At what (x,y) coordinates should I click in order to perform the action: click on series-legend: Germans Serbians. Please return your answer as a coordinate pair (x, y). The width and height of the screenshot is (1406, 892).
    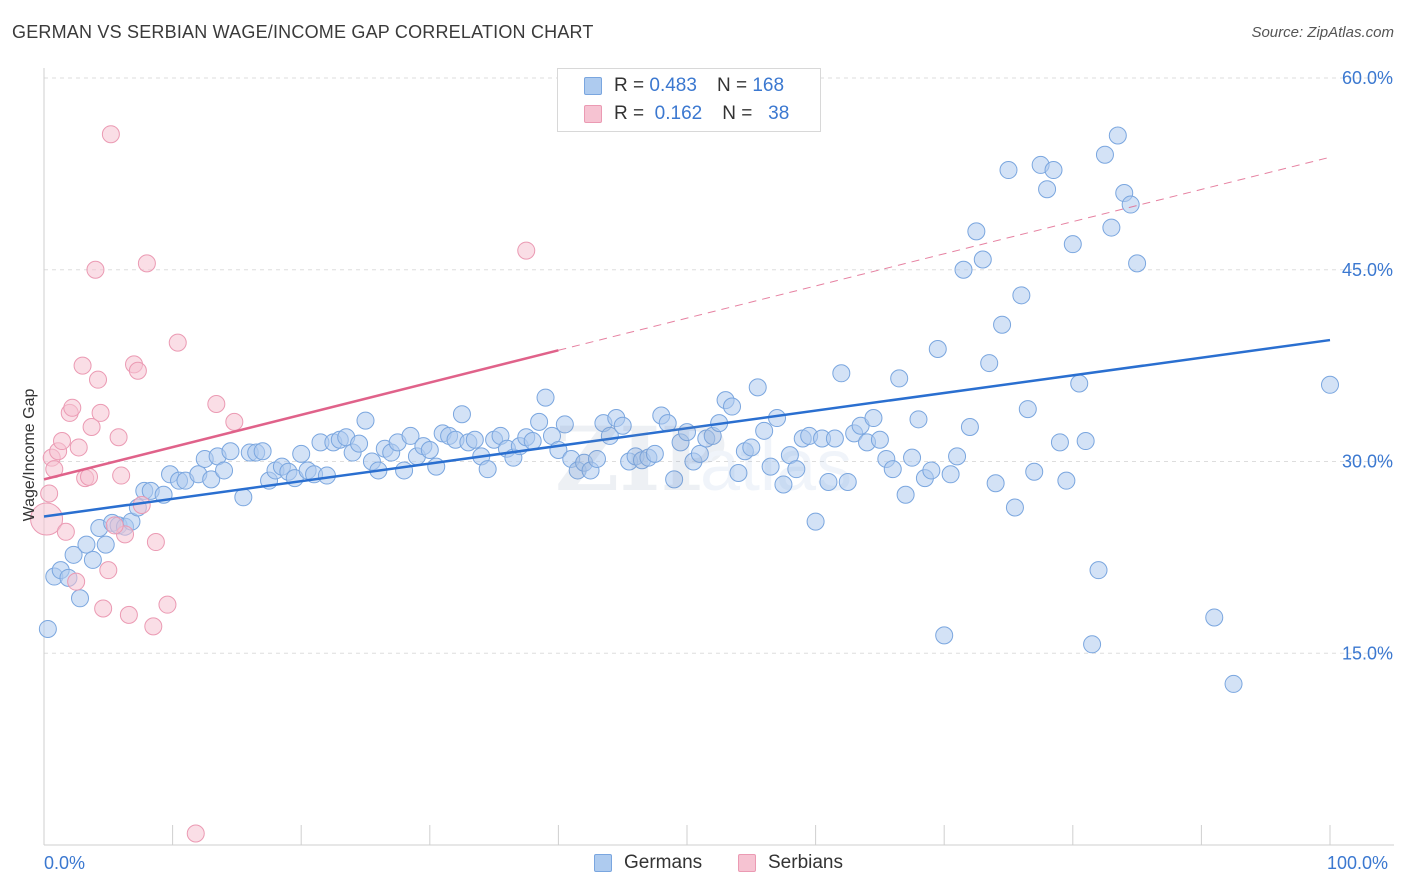
    Looking at the image, I should click on (703, 865).